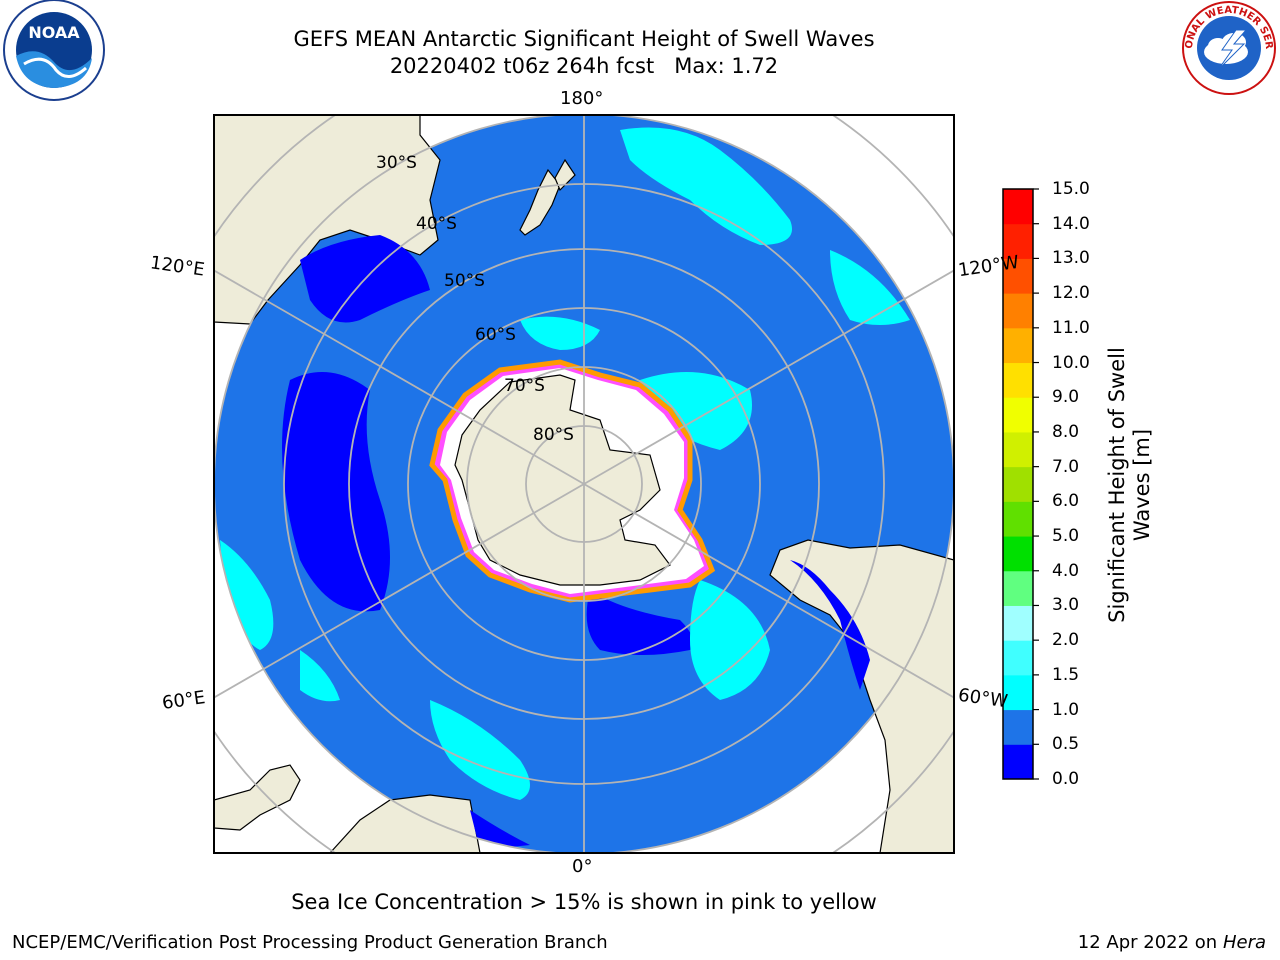 This screenshot has height=960, width=1280. Describe the element at coordinates (1066, 640) in the screenshot. I see `colorbar-tick-label: 2.0` at that location.